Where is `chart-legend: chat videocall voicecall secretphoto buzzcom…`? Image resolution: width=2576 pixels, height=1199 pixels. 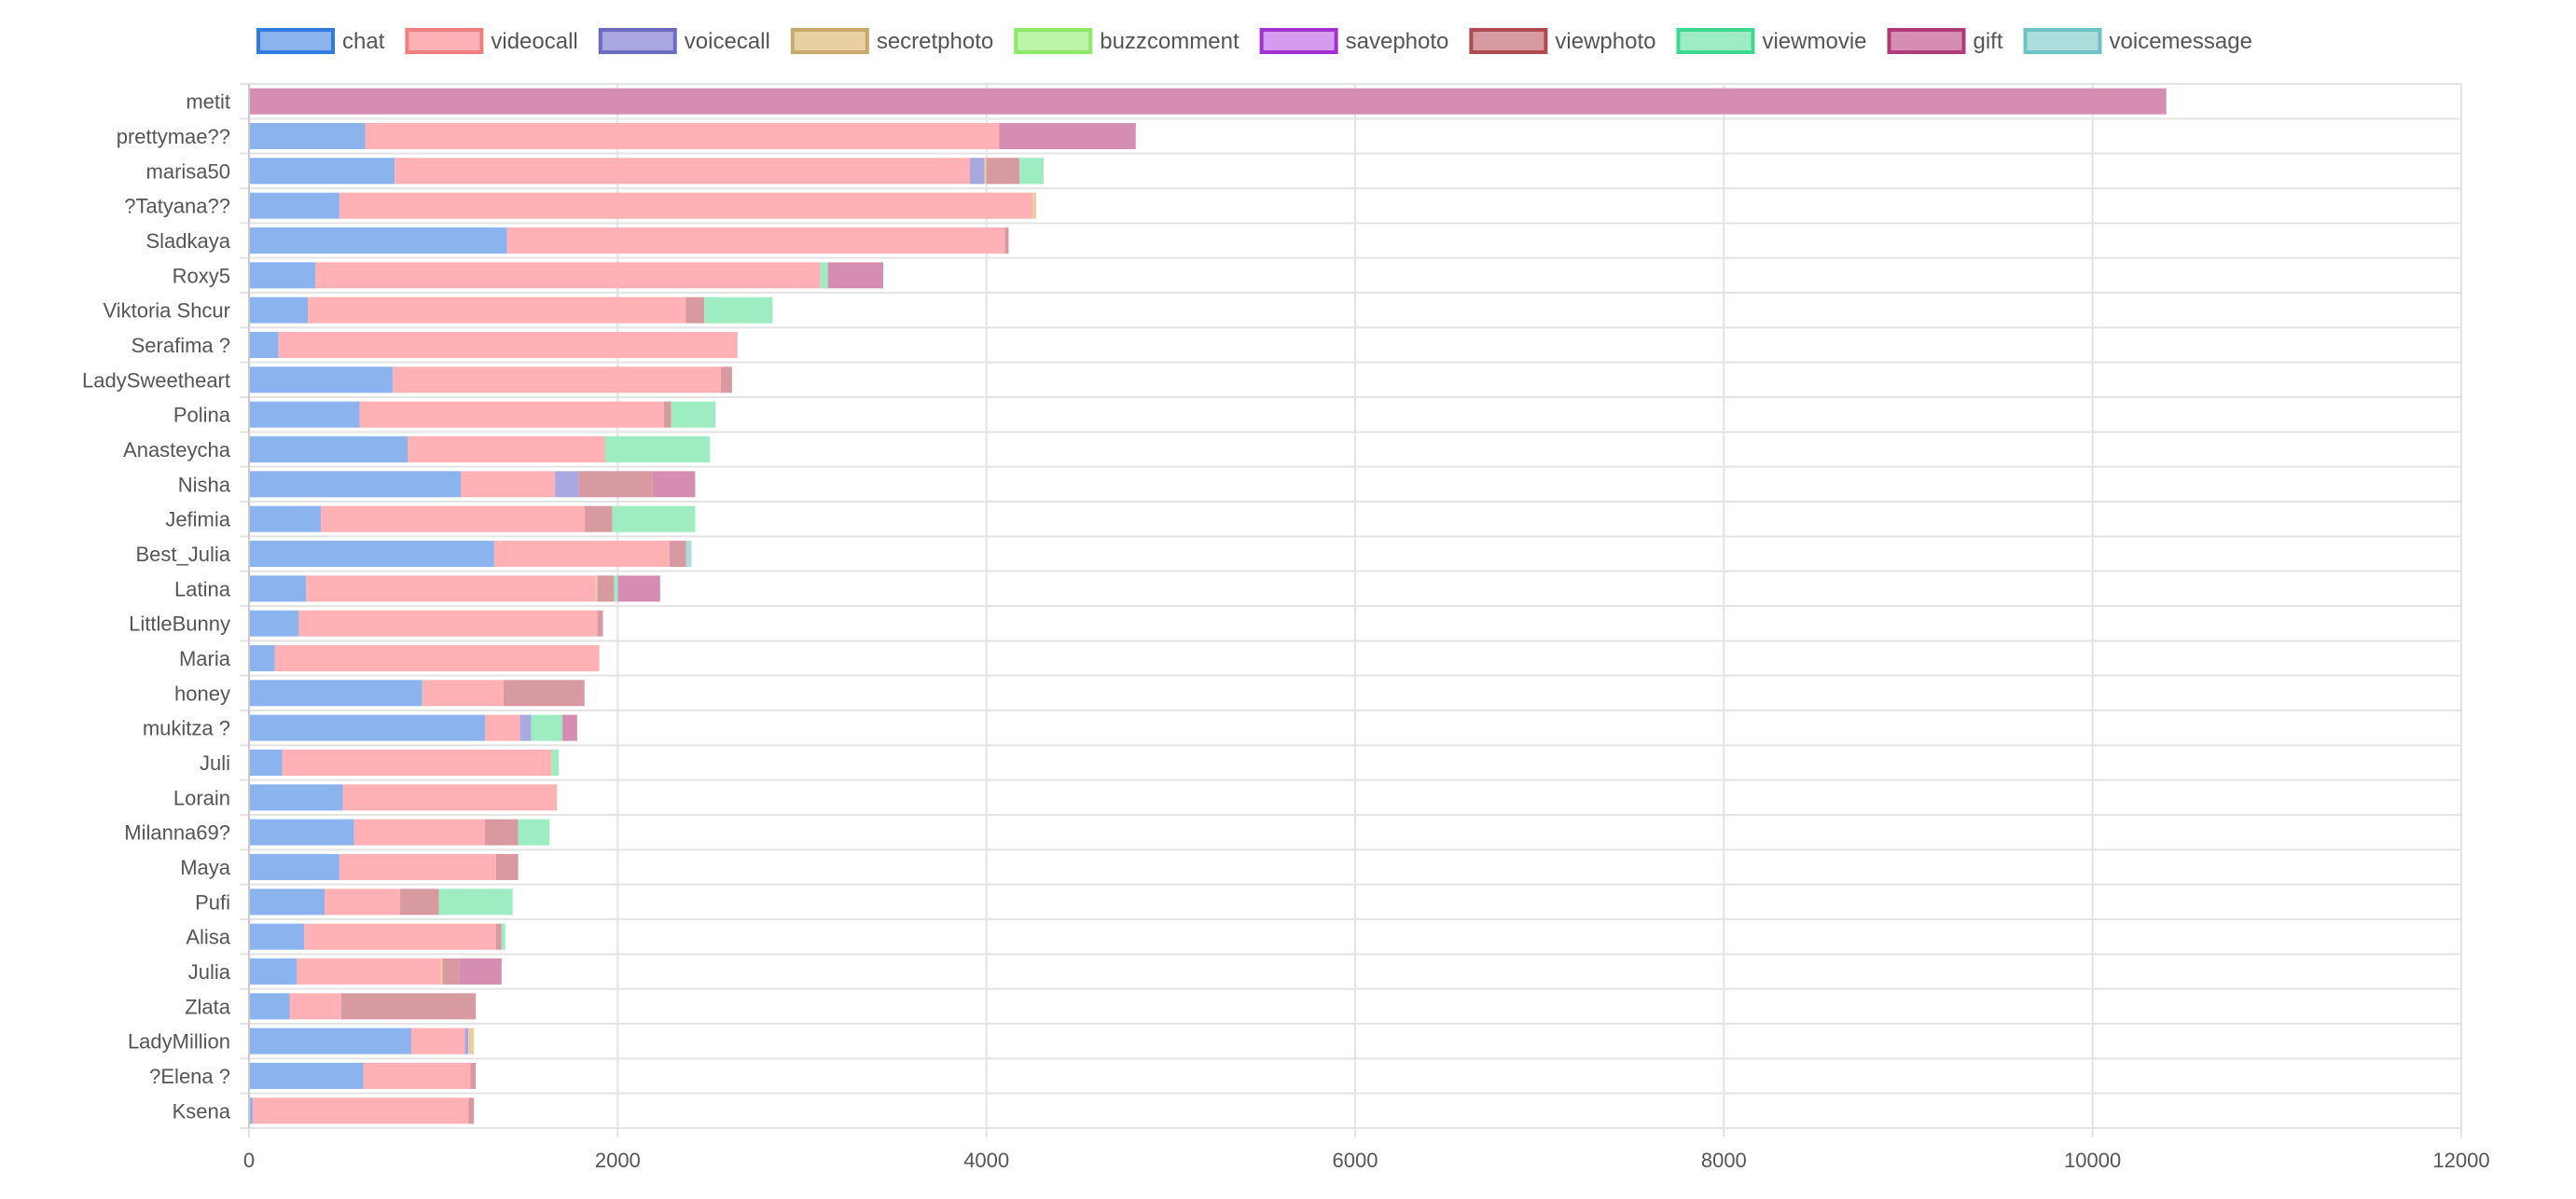 chart-legend: chat videocall voicecall secretphoto buzzcom… is located at coordinates (1254, 41).